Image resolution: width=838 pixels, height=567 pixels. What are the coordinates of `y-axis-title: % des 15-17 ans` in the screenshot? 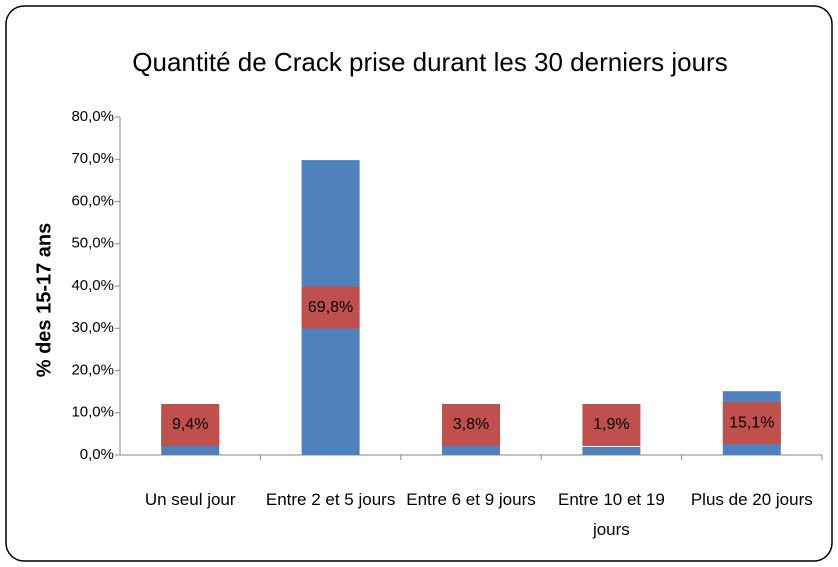 It's located at (44, 300).